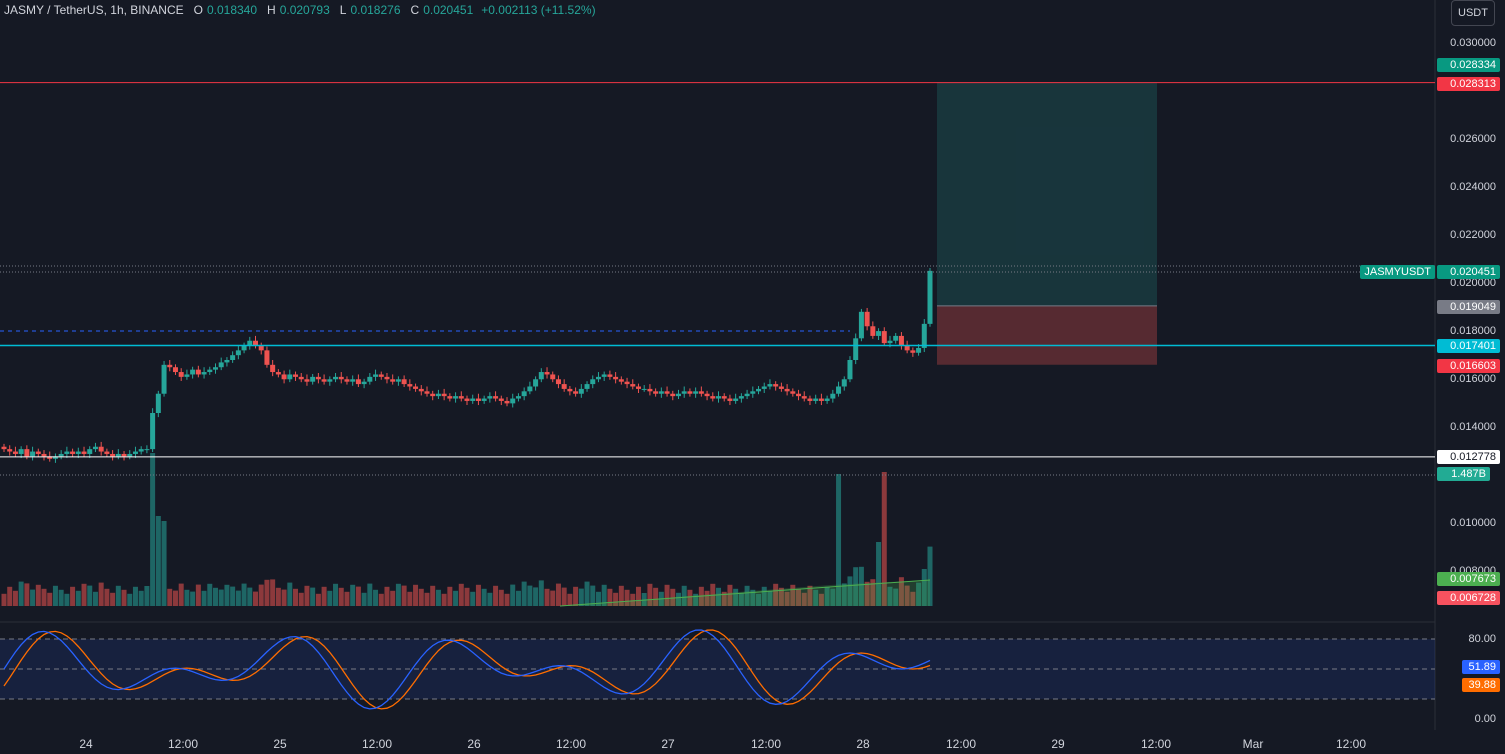  I want to click on entry-price-label: 0.019049, so click(1468, 307).